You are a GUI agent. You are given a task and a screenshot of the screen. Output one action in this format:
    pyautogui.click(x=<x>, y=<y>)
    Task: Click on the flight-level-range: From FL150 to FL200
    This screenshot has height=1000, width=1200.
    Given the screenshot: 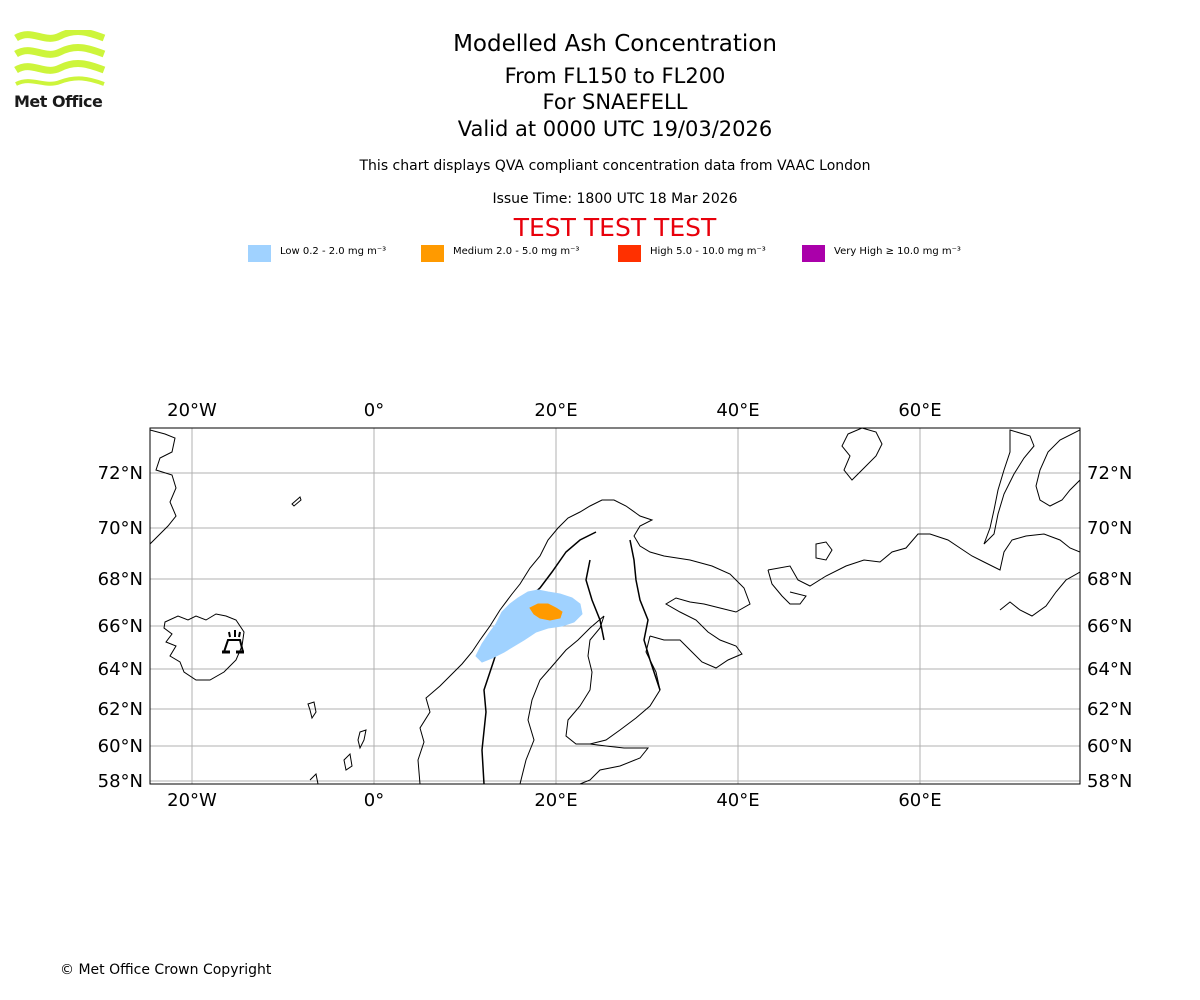 What is the action you would take?
    pyautogui.click(x=615, y=76)
    